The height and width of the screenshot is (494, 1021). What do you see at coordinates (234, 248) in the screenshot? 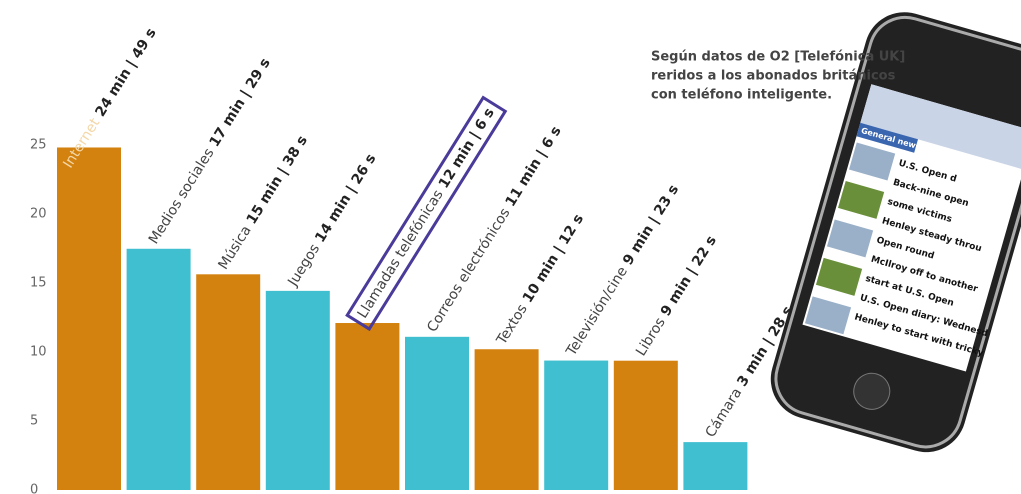
I see `category-label: Música` at bounding box center [234, 248].